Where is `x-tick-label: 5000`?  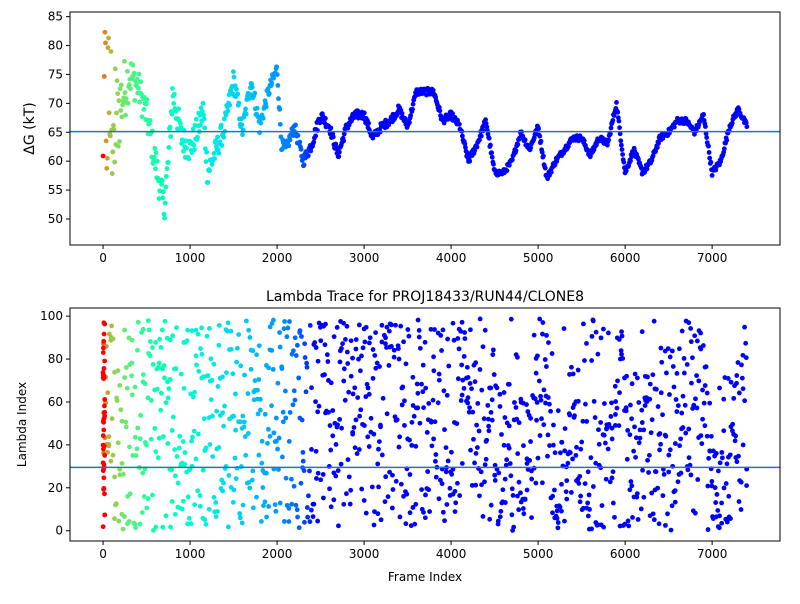
x-tick-label: 5000 is located at coordinates (538, 554).